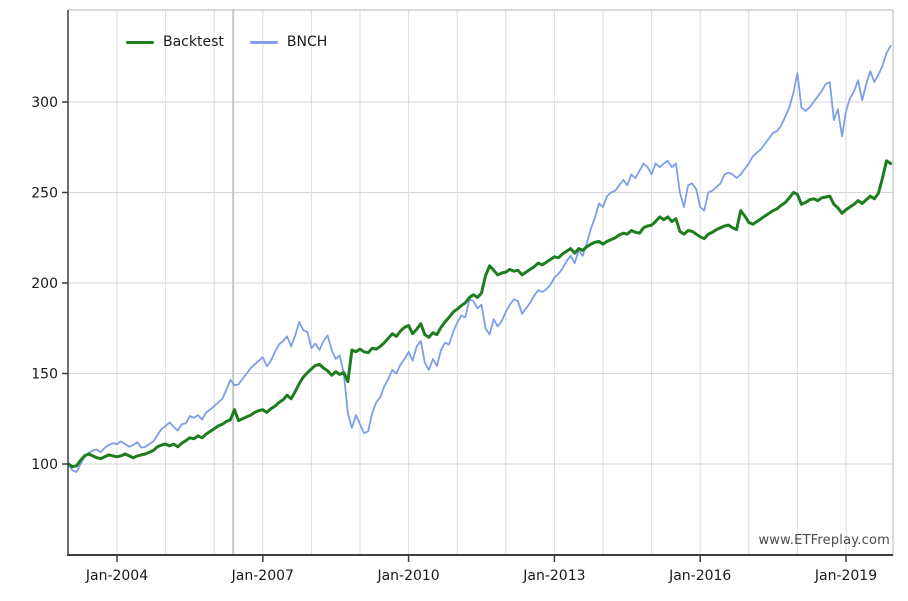 The width and height of the screenshot is (908, 601). What do you see at coordinates (407, 576) in the screenshot?
I see `x-tick-label: Jan-2010` at bounding box center [407, 576].